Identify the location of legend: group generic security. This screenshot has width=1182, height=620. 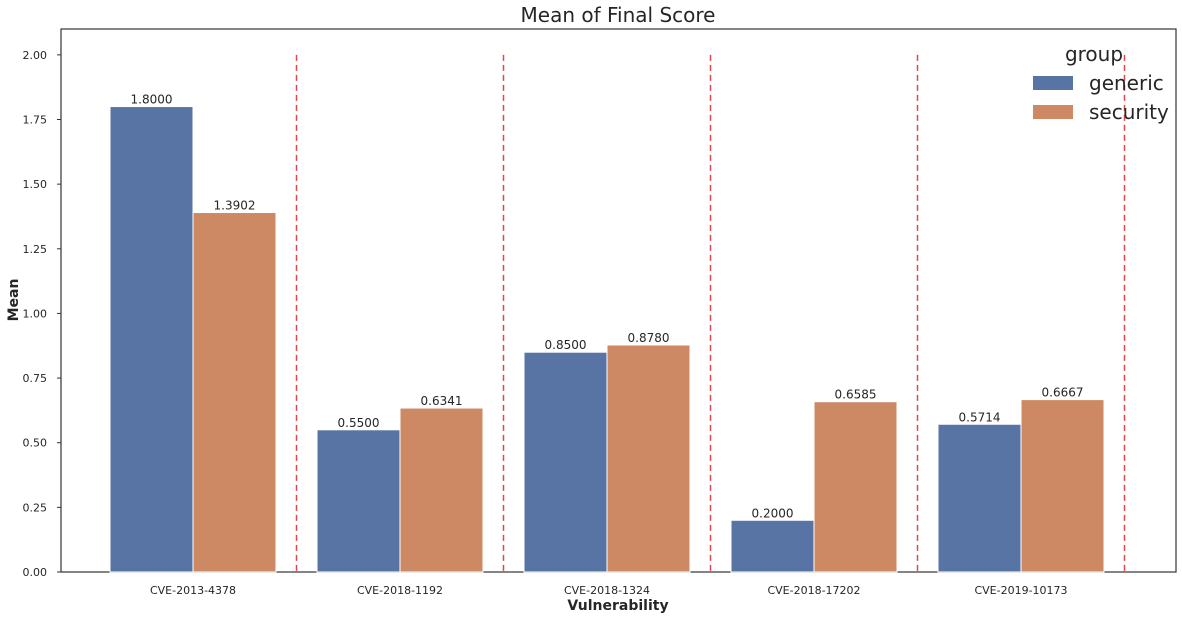
(1101, 83).